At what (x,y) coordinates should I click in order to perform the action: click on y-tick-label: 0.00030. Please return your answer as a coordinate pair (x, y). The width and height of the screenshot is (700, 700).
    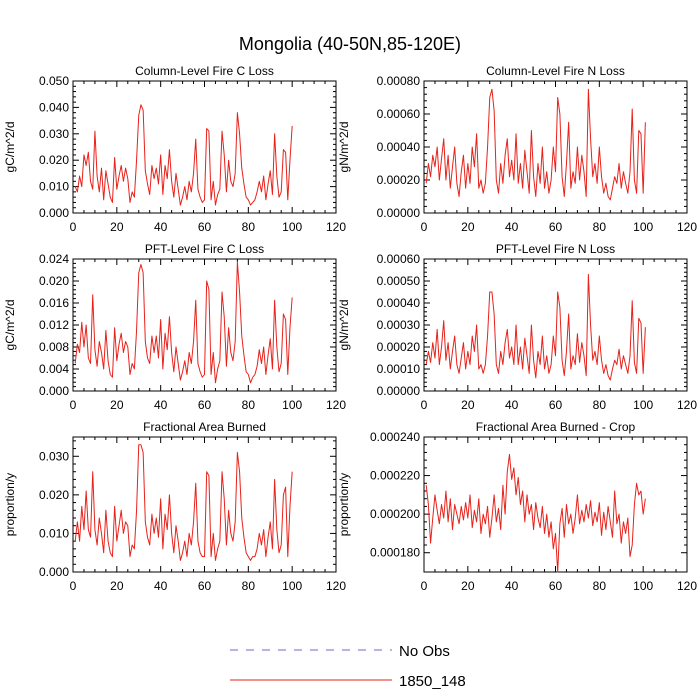
    Looking at the image, I should click on (399, 325).